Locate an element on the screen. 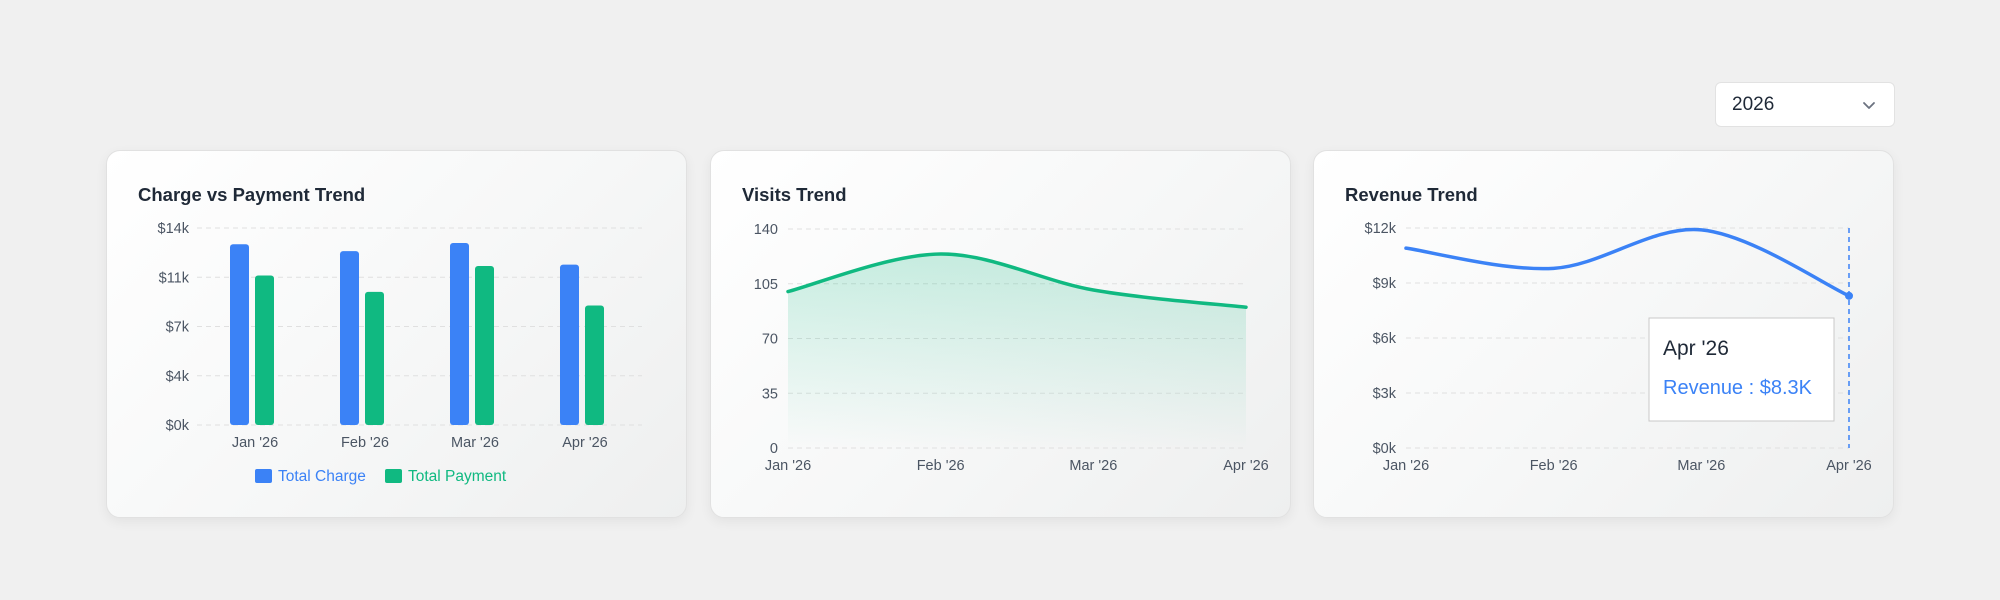 This screenshot has height=600, width=2000. tooltip: Apr '26 Revenue : $8.3K is located at coordinates (1741, 369).